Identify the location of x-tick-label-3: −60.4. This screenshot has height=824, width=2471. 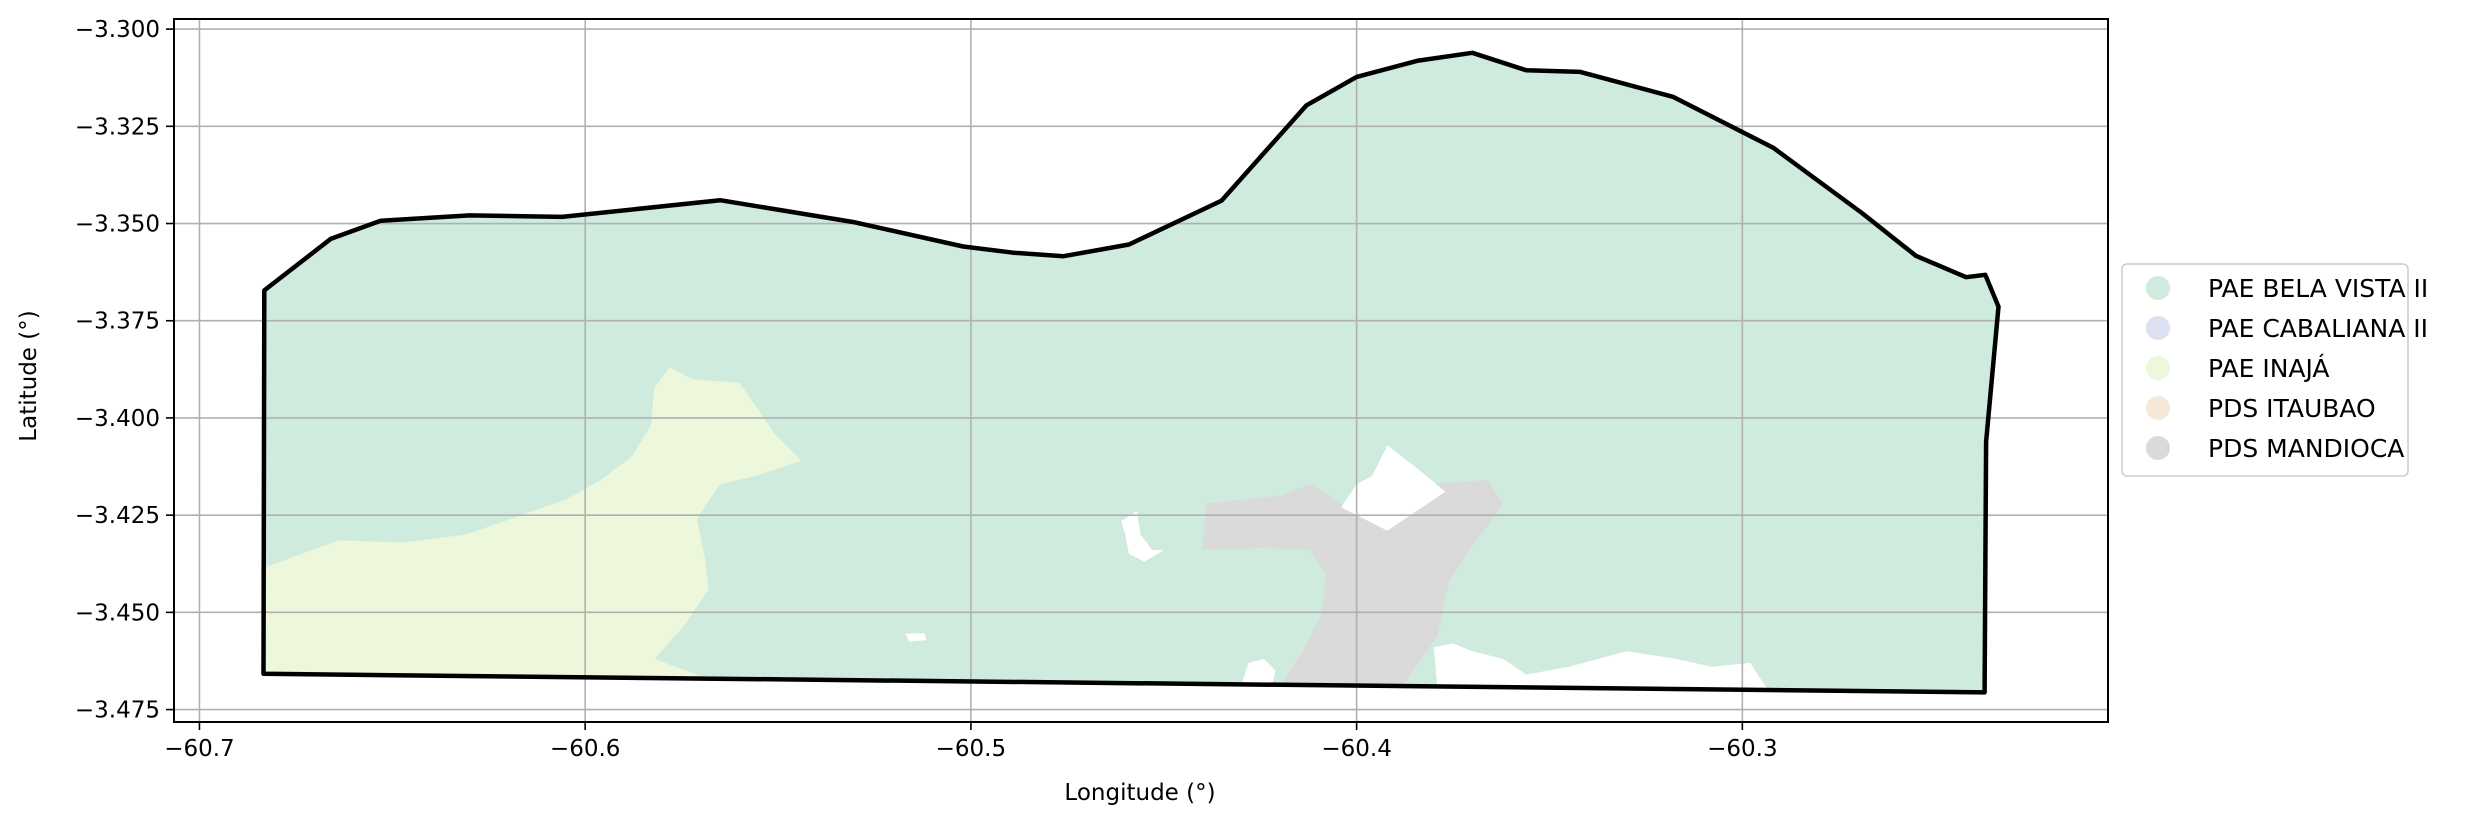
(1356, 749).